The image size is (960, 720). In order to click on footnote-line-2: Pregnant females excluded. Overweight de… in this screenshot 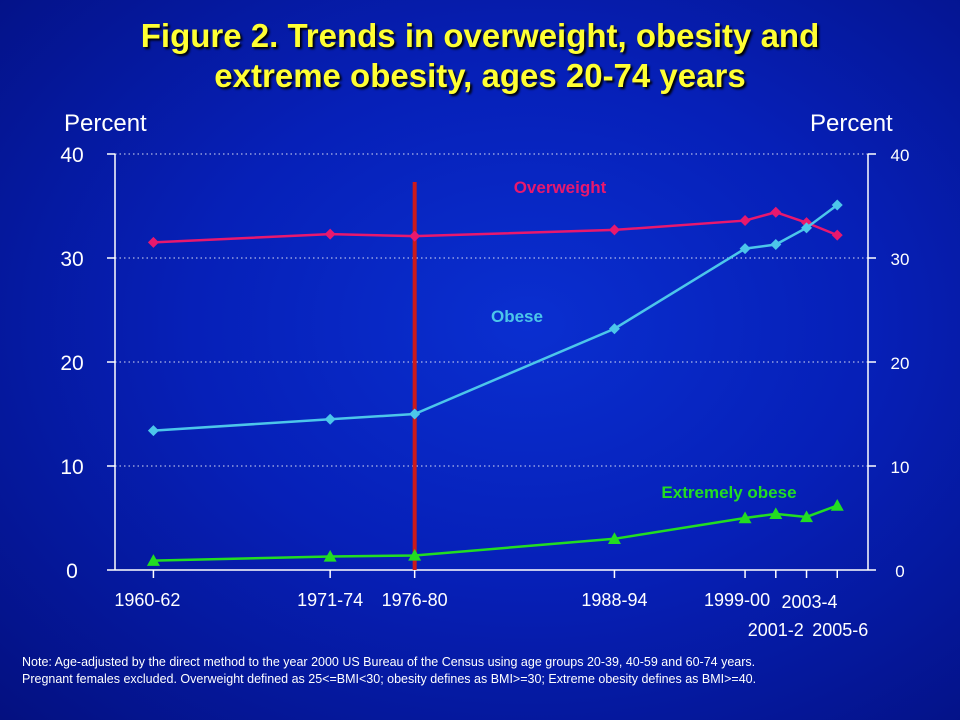, I will do `click(389, 679)`.